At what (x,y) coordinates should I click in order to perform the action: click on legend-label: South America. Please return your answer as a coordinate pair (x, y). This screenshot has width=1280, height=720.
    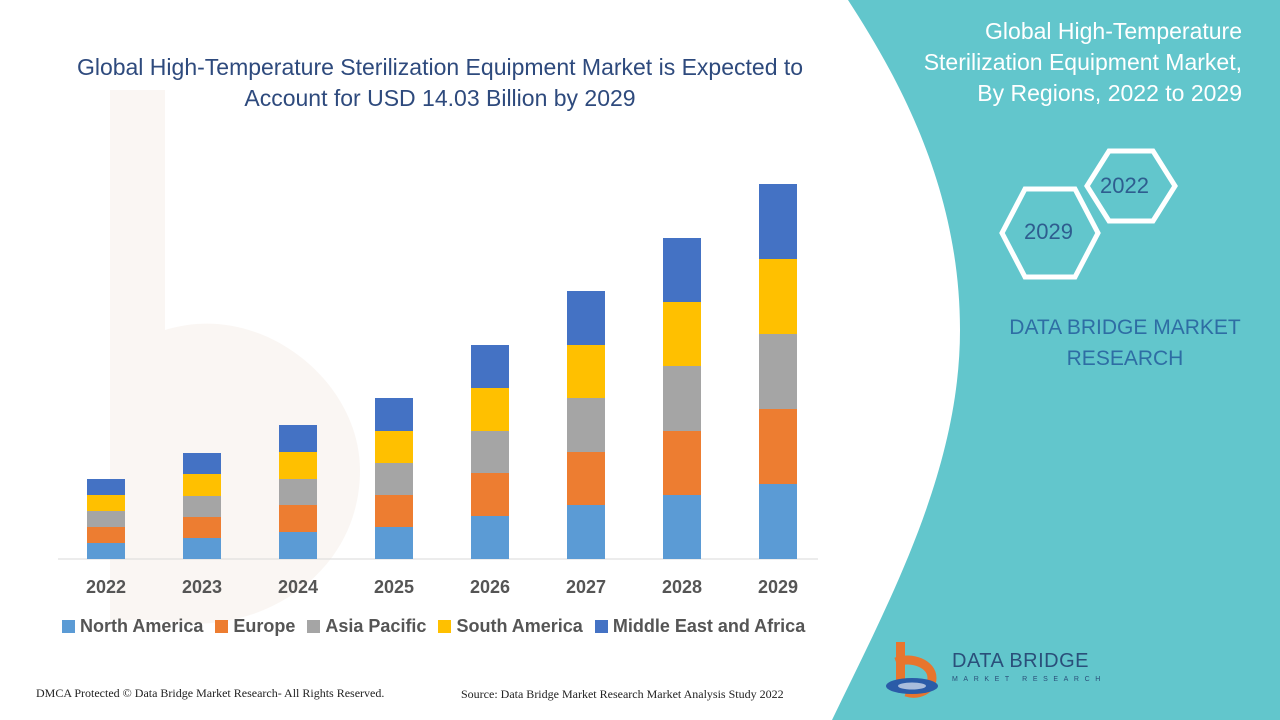
    Looking at the image, I should click on (519, 626).